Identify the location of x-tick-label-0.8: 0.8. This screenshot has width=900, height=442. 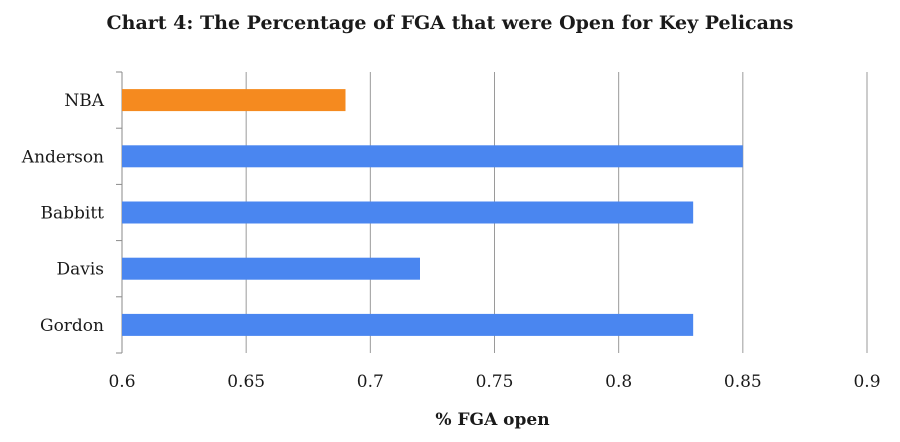
(618, 382).